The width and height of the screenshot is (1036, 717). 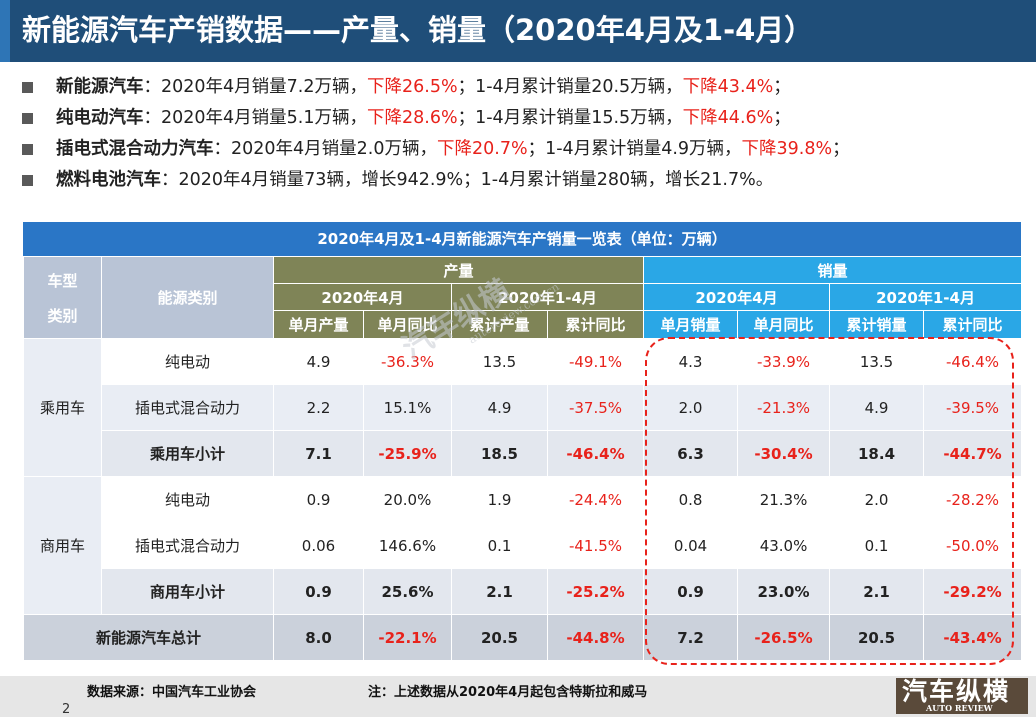 What do you see at coordinates (595, 545) in the screenshot?
I see `table-cell: -41.5%` at bounding box center [595, 545].